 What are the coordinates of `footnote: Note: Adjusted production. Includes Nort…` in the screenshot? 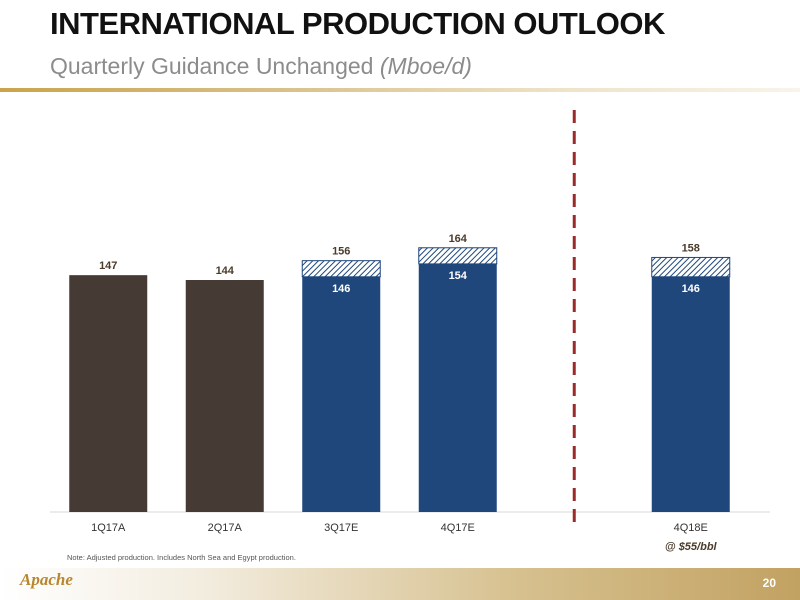 It's located at (181, 557).